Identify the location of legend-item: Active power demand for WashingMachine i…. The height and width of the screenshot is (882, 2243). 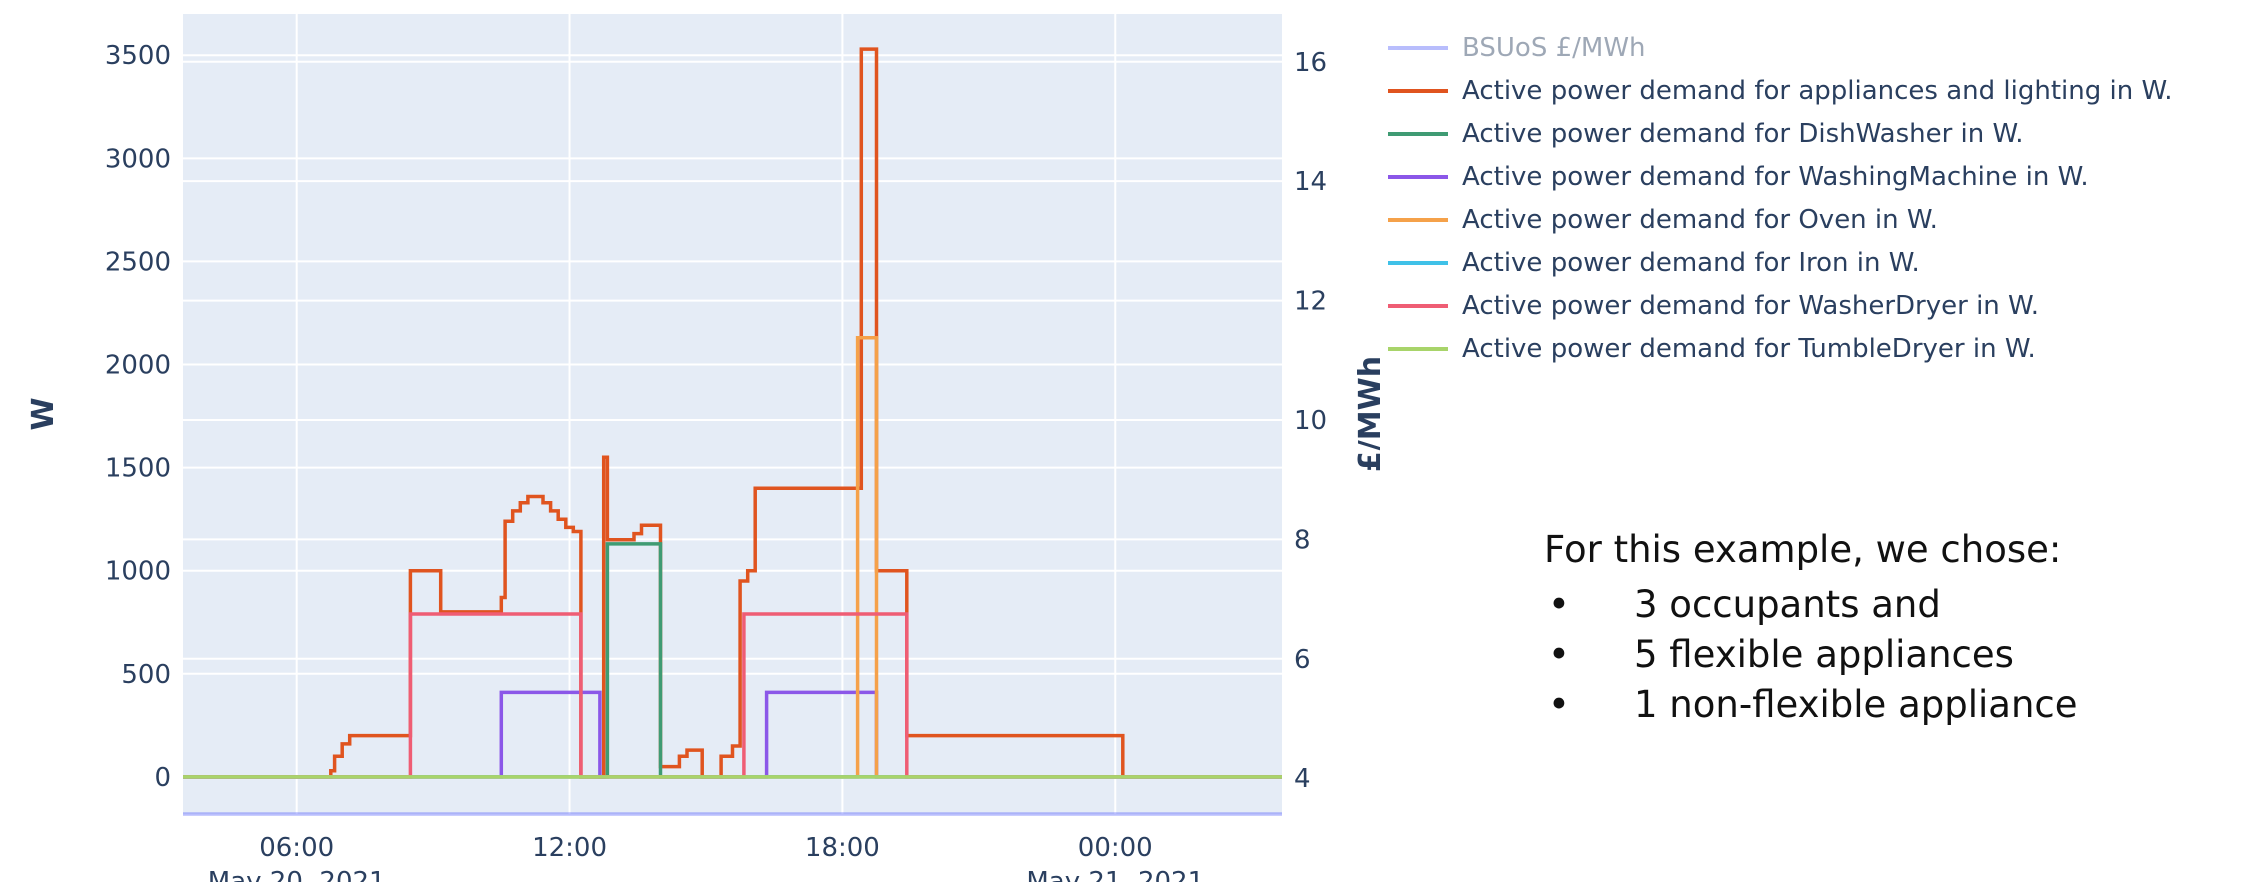
(1780, 176).